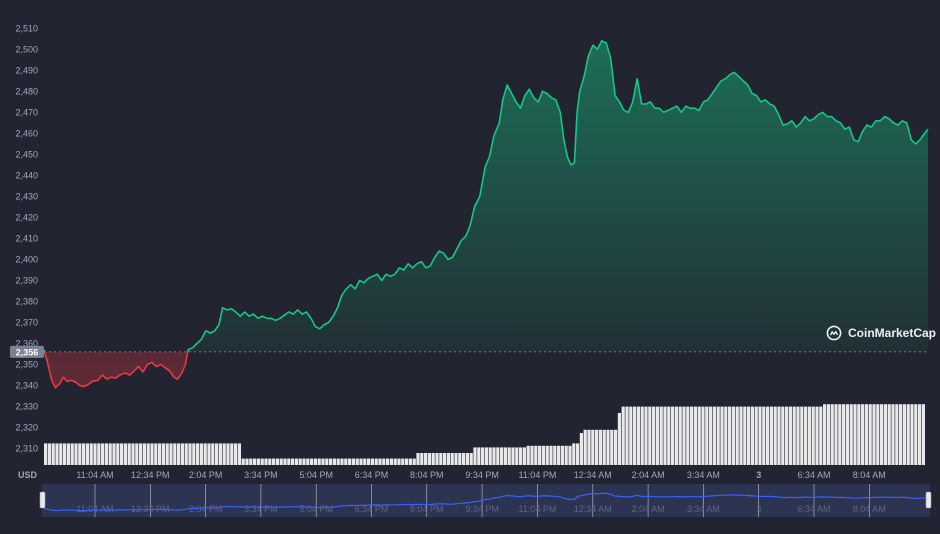  Describe the element at coordinates (892, 333) in the screenshot. I see `watermark-text: CoinMarketCap` at that location.